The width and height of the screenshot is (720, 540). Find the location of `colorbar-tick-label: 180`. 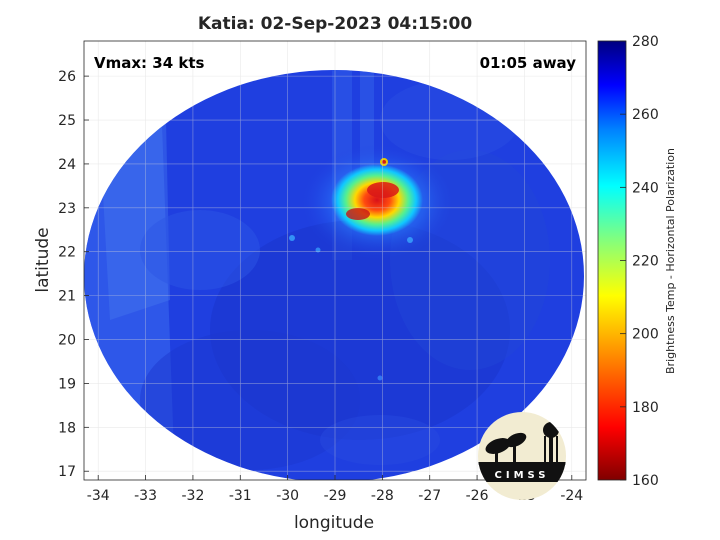

colorbar-tick-label: 180 is located at coordinates (645, 408).